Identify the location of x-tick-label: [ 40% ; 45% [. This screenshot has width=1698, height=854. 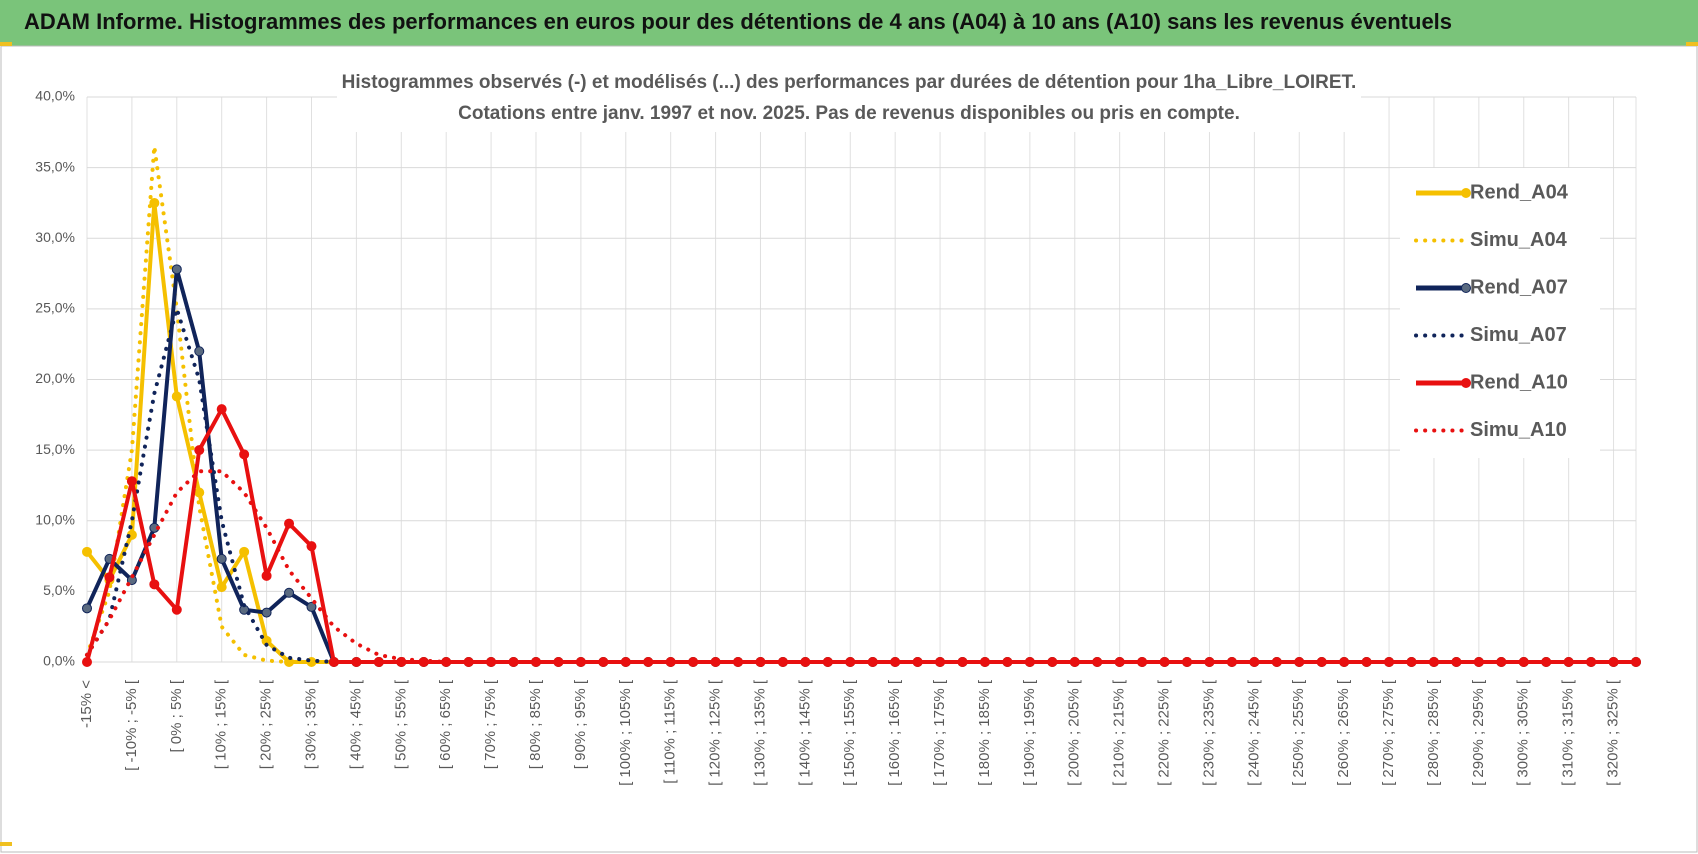
(355, 724).